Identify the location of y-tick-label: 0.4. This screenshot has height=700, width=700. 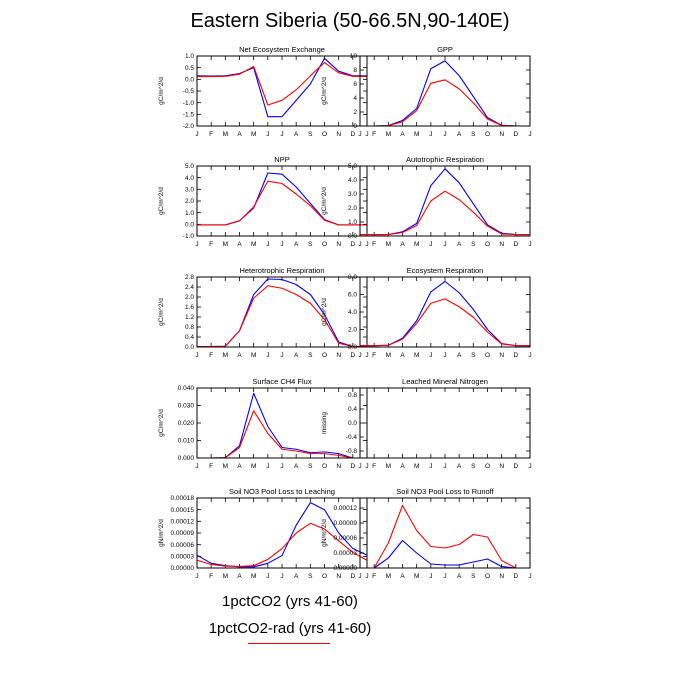
(189, 337).